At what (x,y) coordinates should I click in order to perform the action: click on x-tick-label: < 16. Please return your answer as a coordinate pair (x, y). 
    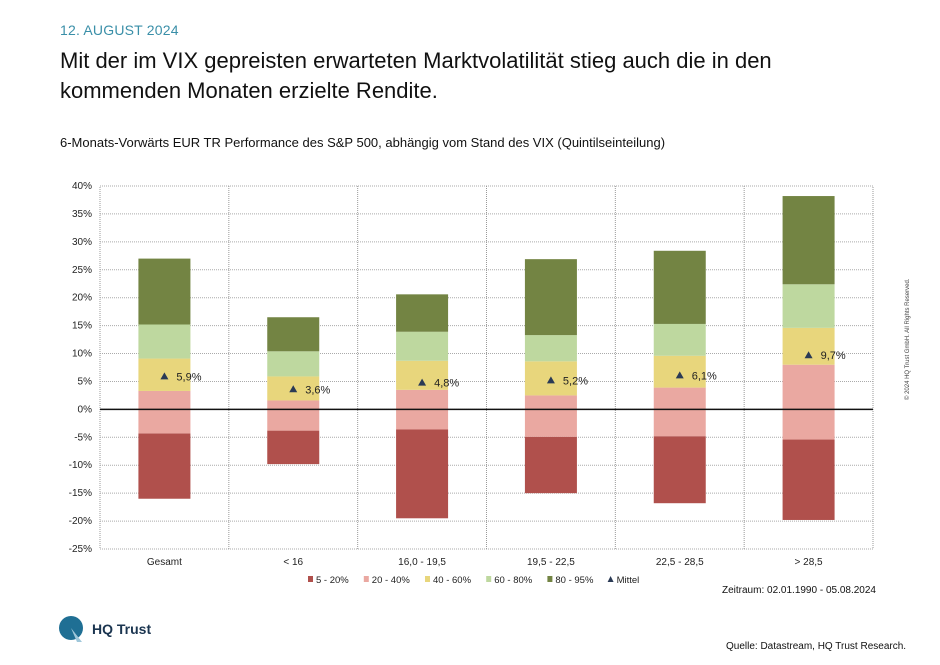
    Looking at the image, I should click on (293, 562).